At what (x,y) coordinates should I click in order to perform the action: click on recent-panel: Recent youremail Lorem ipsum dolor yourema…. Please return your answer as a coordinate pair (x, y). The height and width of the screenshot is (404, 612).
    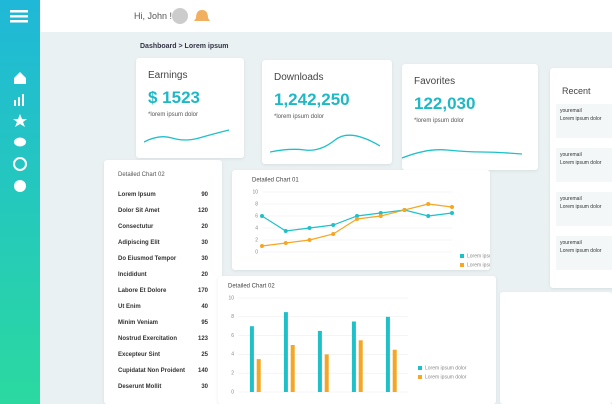
    Looking at the image, I should click on (581, 178).